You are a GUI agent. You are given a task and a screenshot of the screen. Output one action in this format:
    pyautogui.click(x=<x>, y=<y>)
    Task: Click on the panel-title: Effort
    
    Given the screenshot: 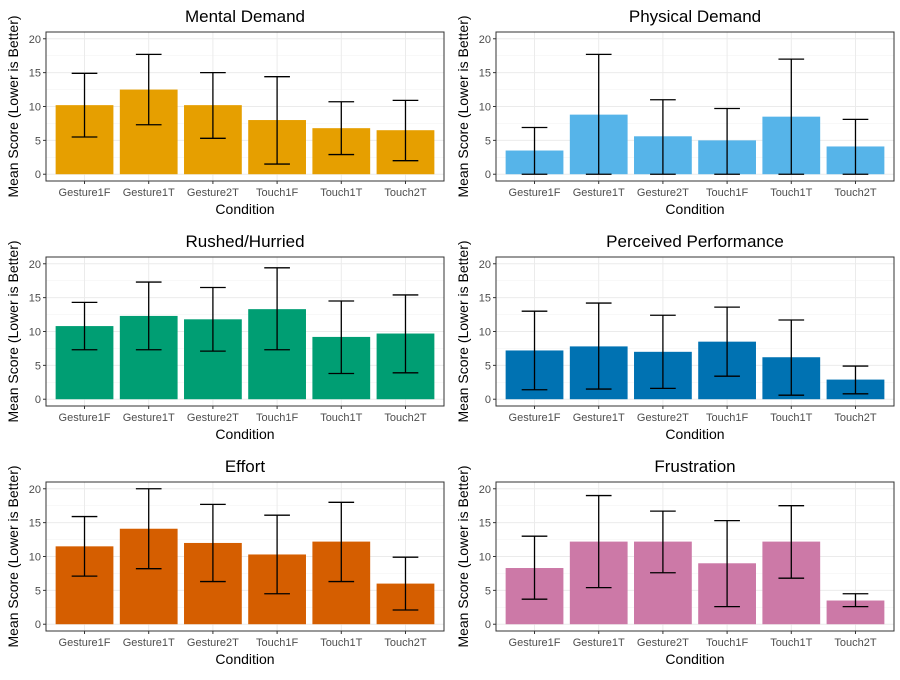 What is the action you would take?
    pyautogui.click(x=245, y=466)
    